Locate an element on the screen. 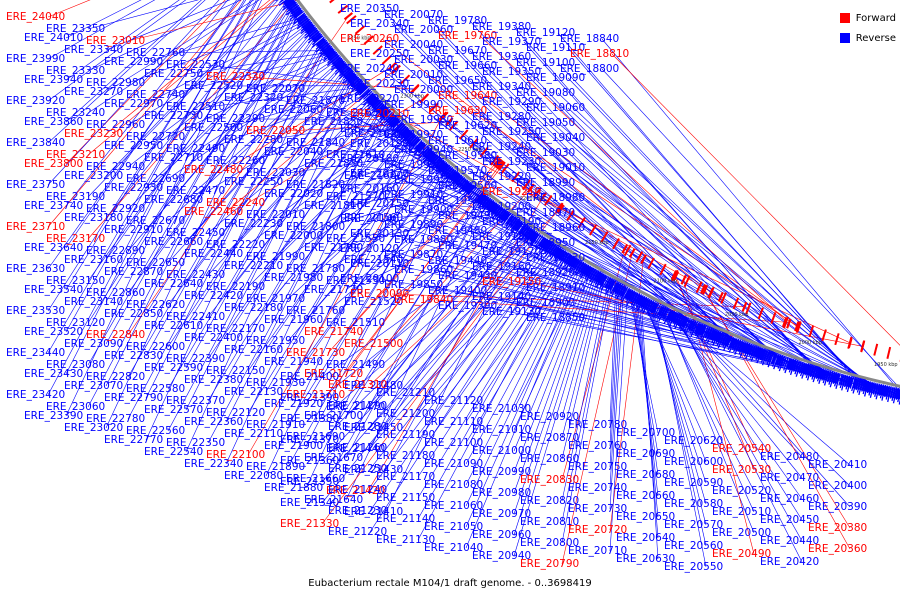 The height and width of the screenshot is (600, 900). feature-label: ERE_22950 is located at coordinates (133, 146).